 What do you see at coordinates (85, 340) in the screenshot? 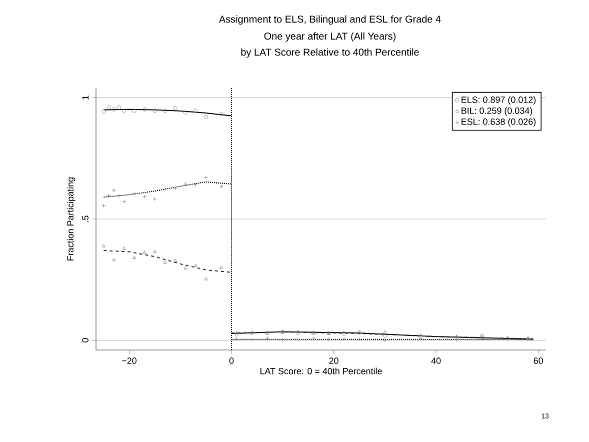
I see `y-tick-label: 0` at bounding box center [85, 340].